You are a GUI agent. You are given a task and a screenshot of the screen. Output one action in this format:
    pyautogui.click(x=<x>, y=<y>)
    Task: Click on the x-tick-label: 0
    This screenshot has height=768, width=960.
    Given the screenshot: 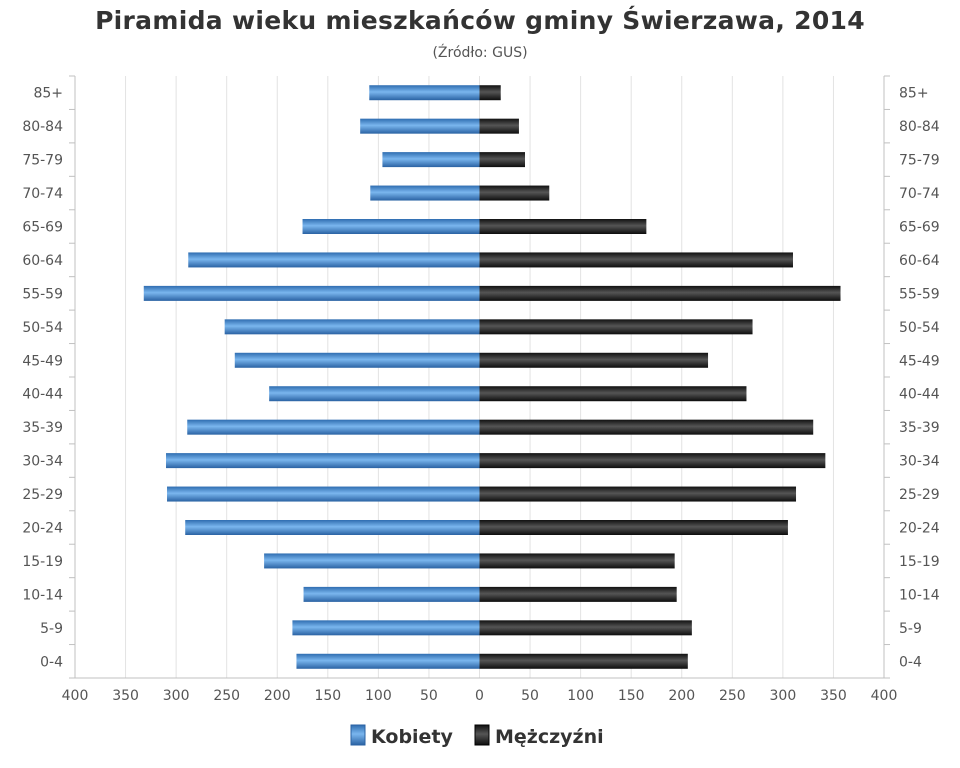 What is the action you would take?
    pyautogui.click(x=479, y=696)
    